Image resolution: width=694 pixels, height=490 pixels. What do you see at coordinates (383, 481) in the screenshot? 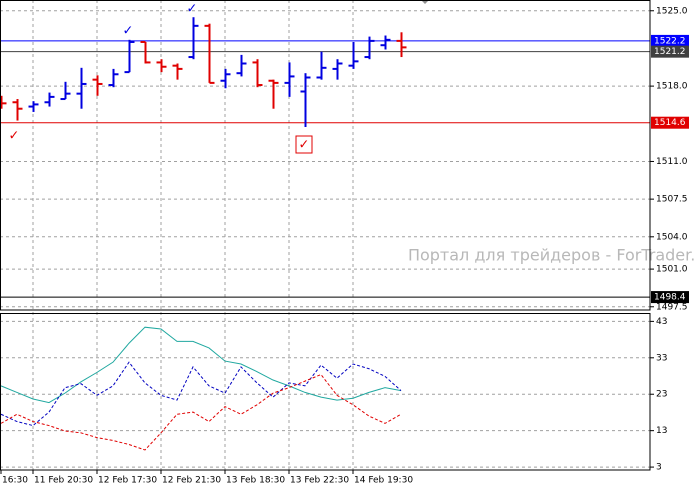
I see `x-tick-label: 14 Feb 19:30` at bounding box center [383, 481].